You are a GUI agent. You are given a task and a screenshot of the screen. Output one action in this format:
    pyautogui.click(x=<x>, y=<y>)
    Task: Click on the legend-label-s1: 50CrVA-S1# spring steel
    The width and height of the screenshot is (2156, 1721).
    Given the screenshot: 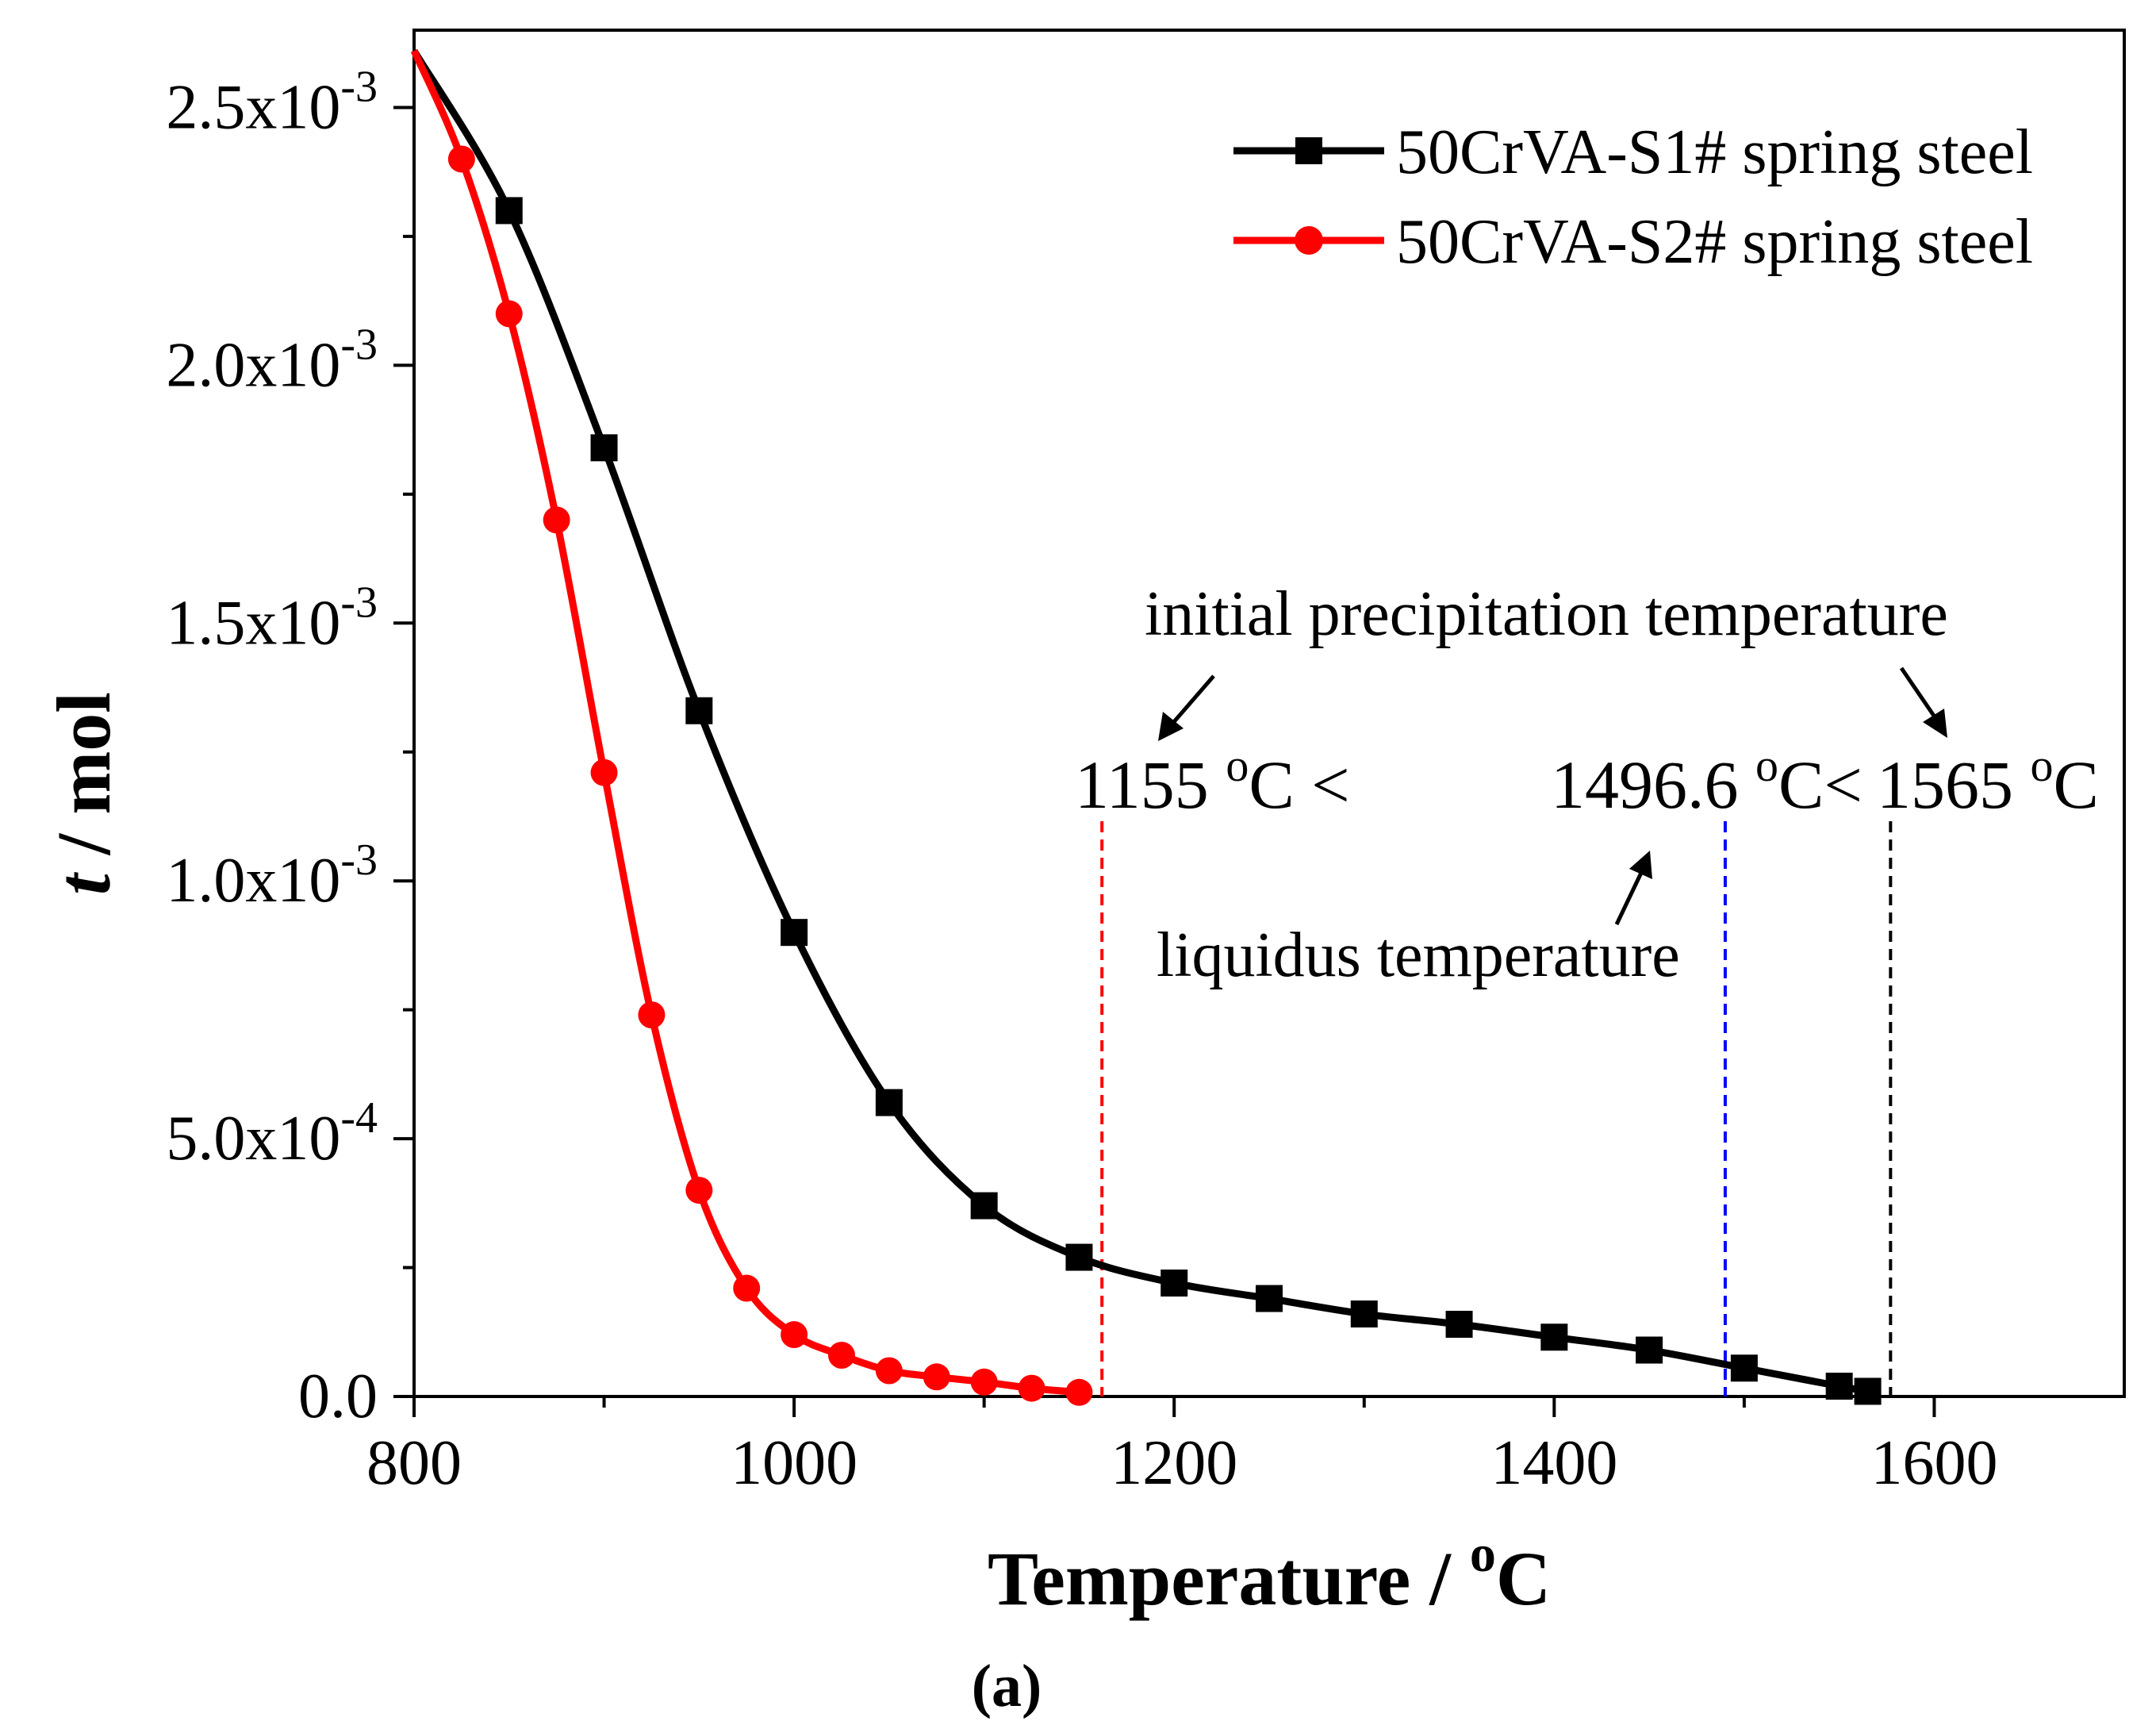 What is the action you would take?
    pyautogui.click(x=1714, y=152)
    